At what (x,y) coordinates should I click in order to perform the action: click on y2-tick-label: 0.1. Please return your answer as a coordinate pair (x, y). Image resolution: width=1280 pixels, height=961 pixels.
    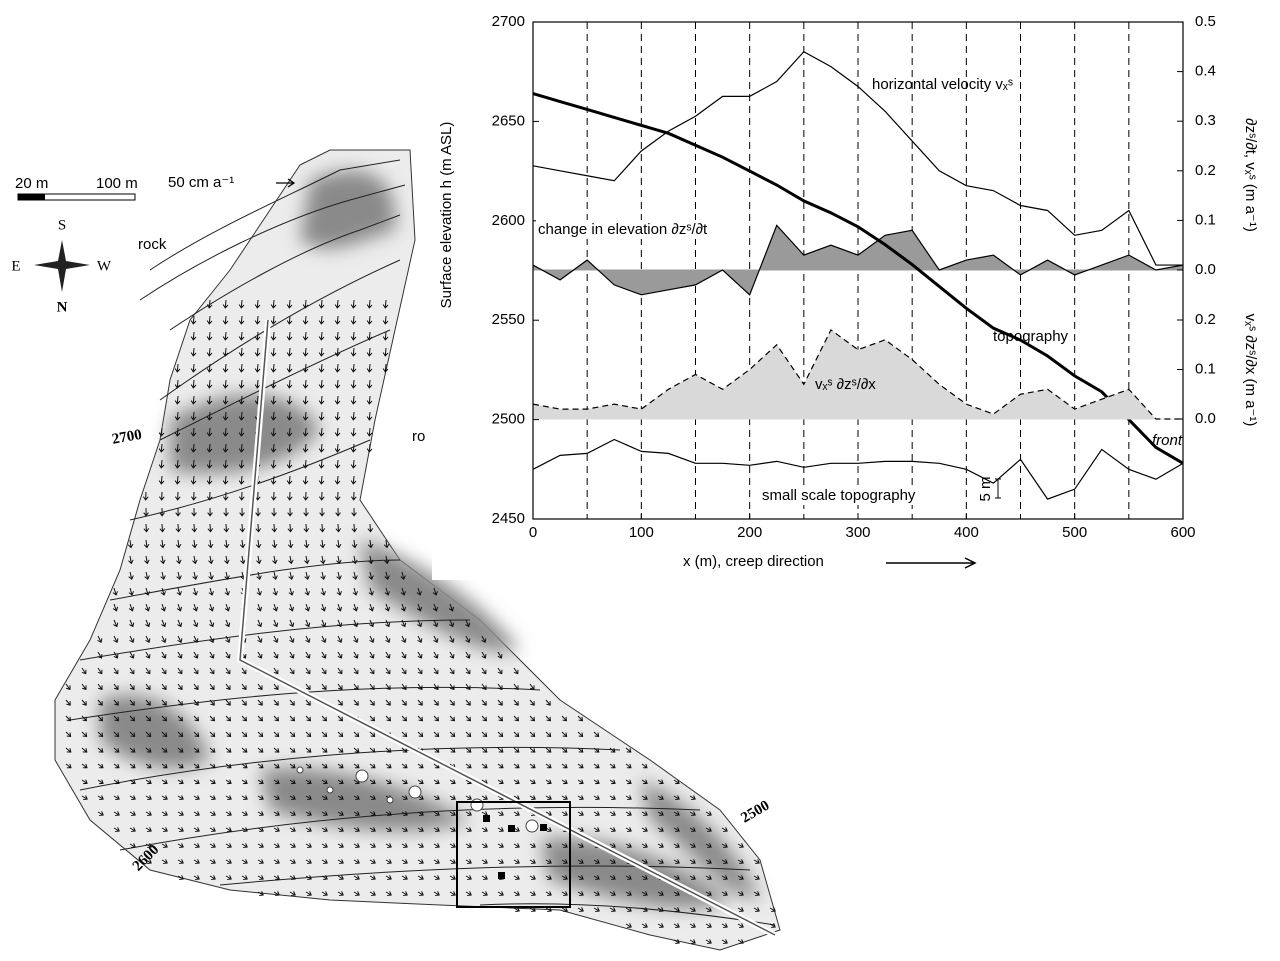
    Looking at the image, I should click on (1205, 219).